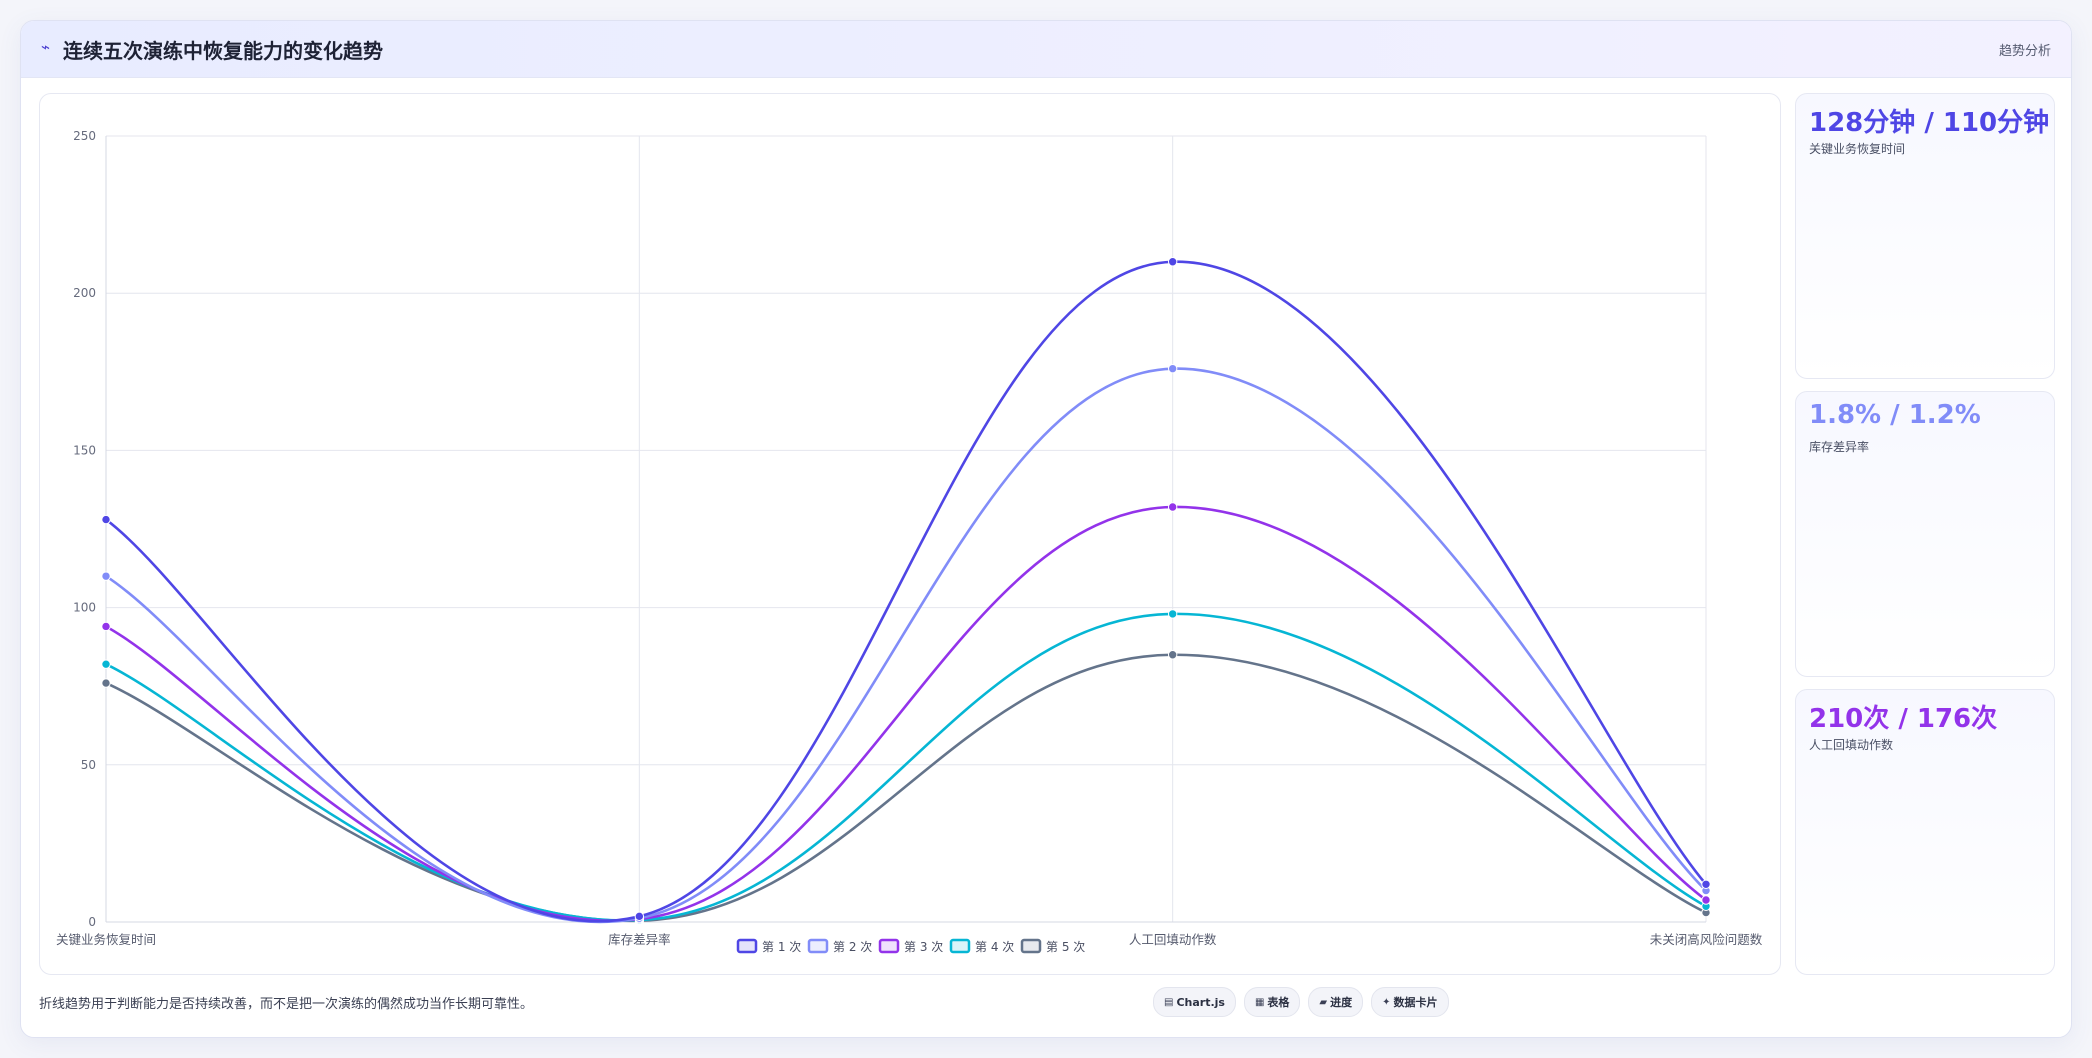 The width and height of the screenshot is (2092, 1058). Describe the element at coordinates (286, 1004) in the screenshot. I see `footer-note: 折线趋势用于判断能力是否持续改善，而不是把一次演练的偶然成功当作长期可靠性。` at that location.